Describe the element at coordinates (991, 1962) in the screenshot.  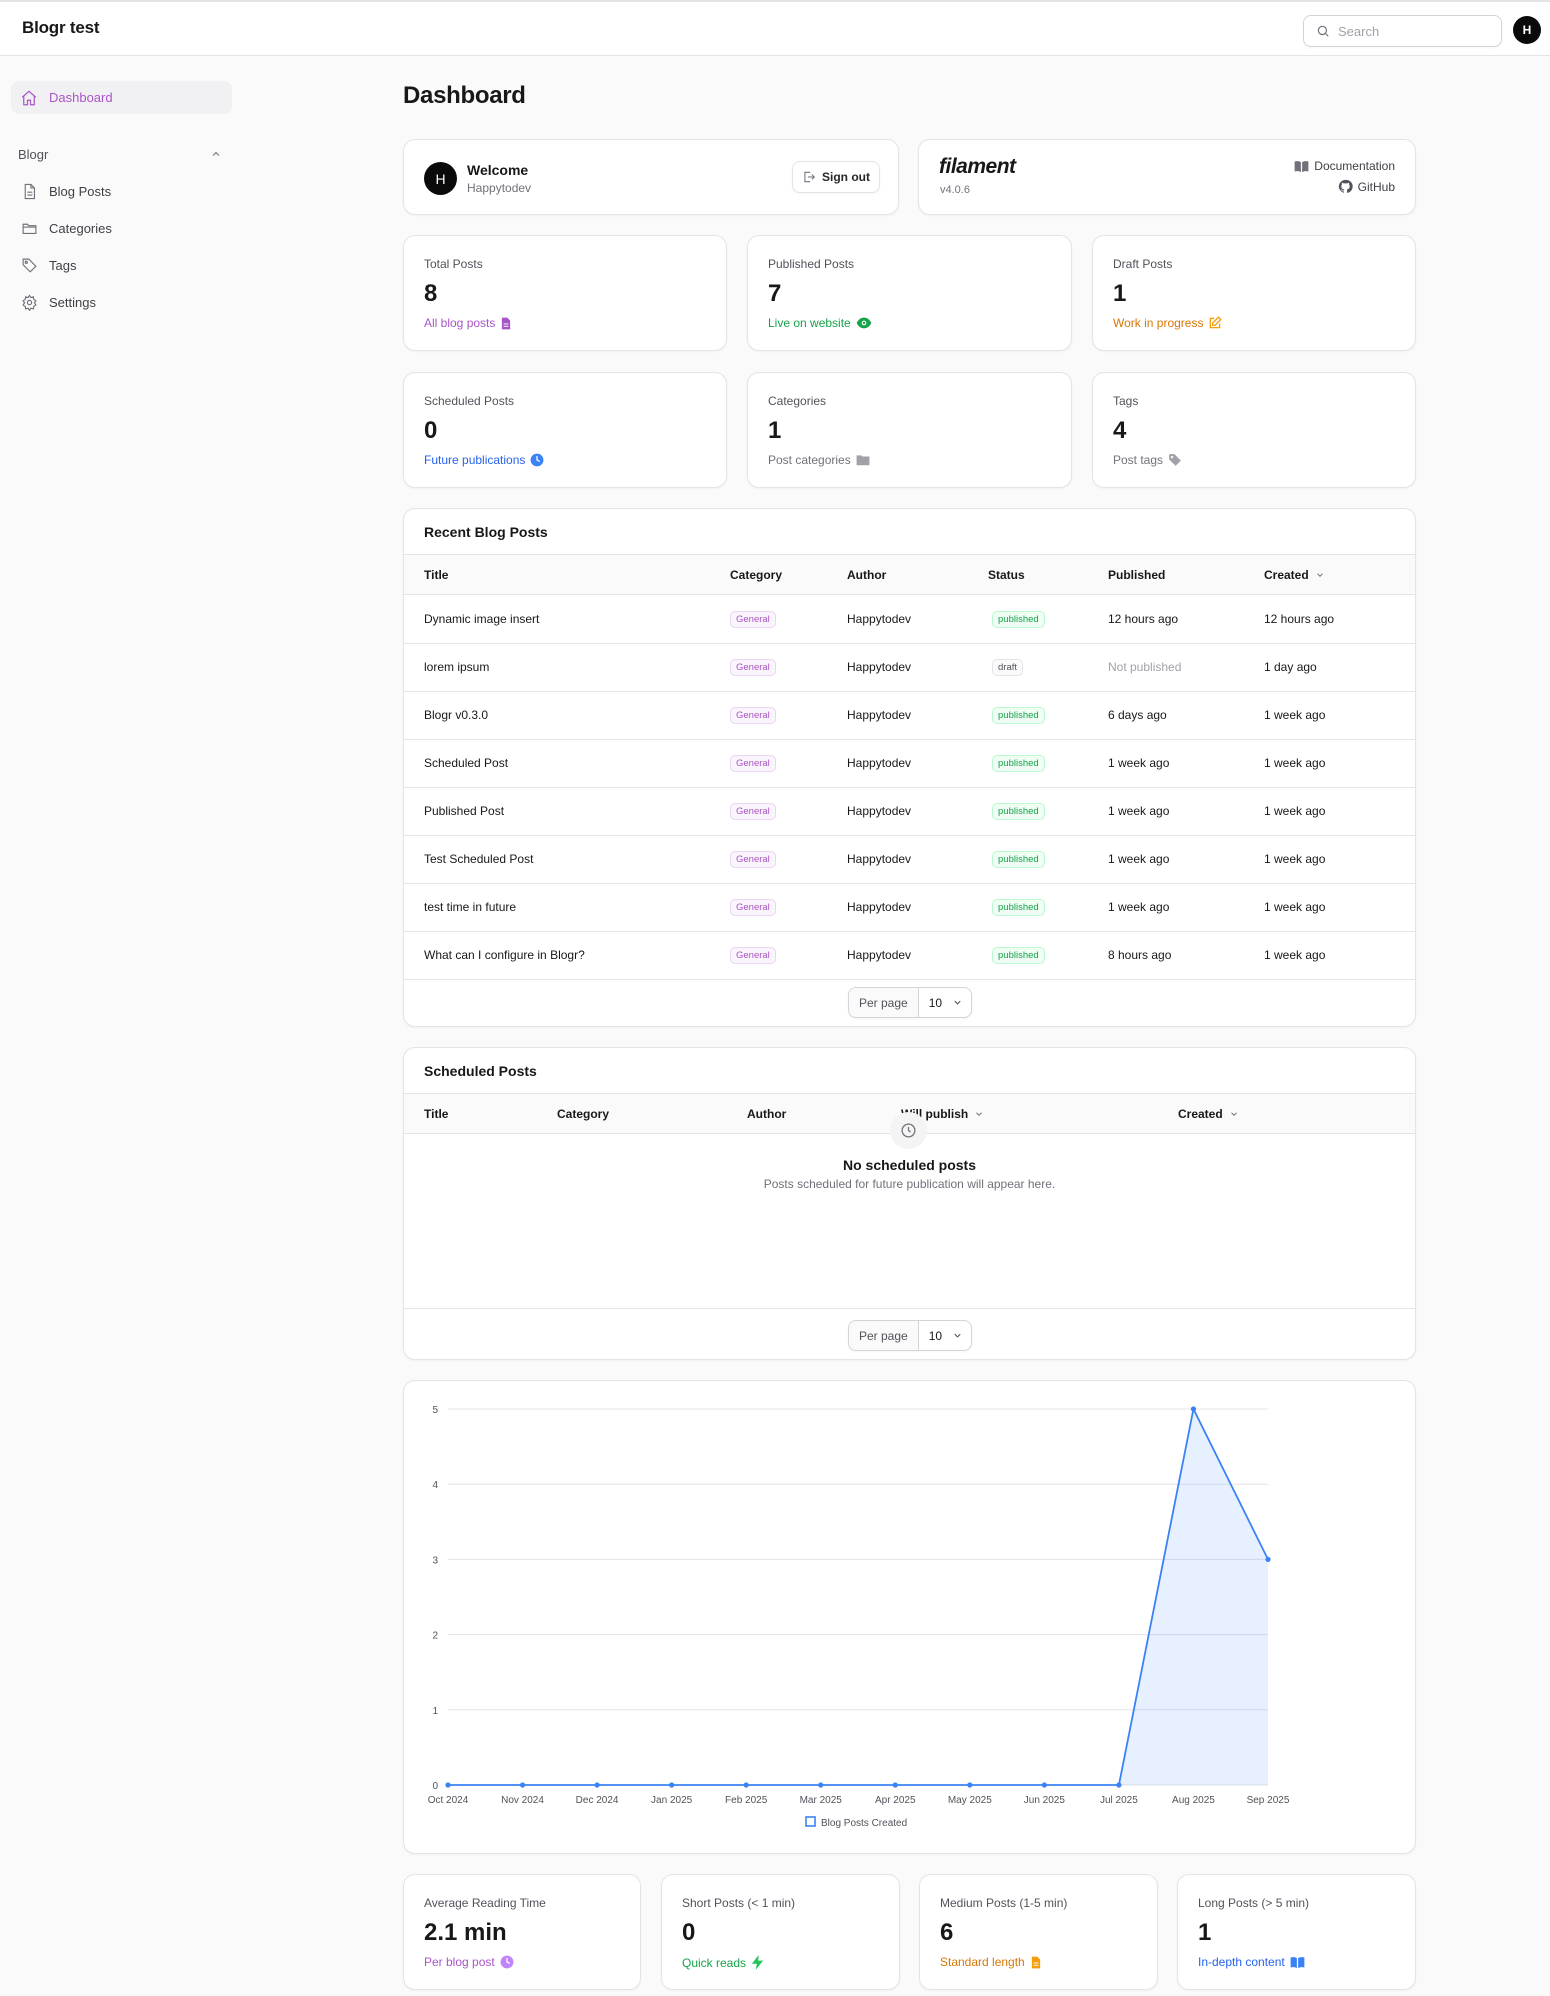
I see `stat-description: Standard length` at that location.